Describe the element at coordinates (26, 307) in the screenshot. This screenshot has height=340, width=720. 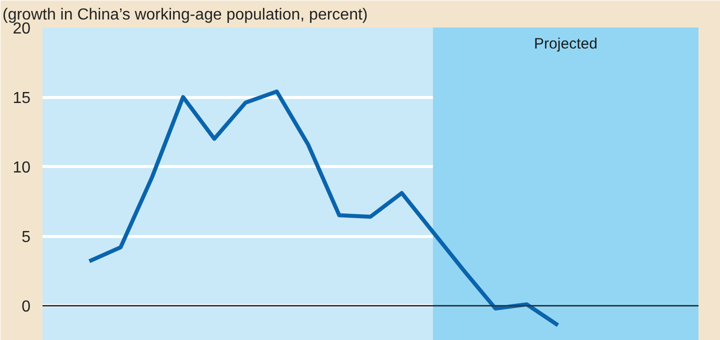
I see `y-tick-label: 0` at that location.